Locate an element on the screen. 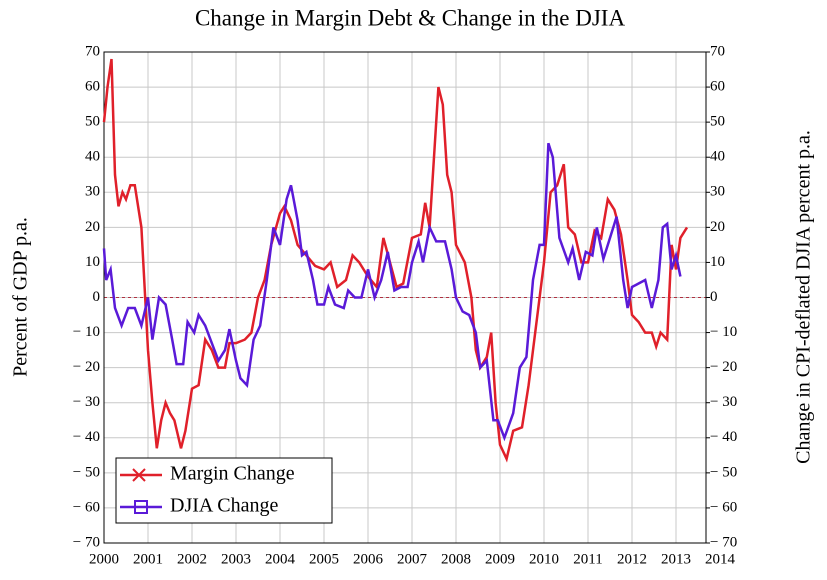 The width and height of the screenshot is (827, 580). x-tick-label: 2003 is located at coordinates (236, 559).